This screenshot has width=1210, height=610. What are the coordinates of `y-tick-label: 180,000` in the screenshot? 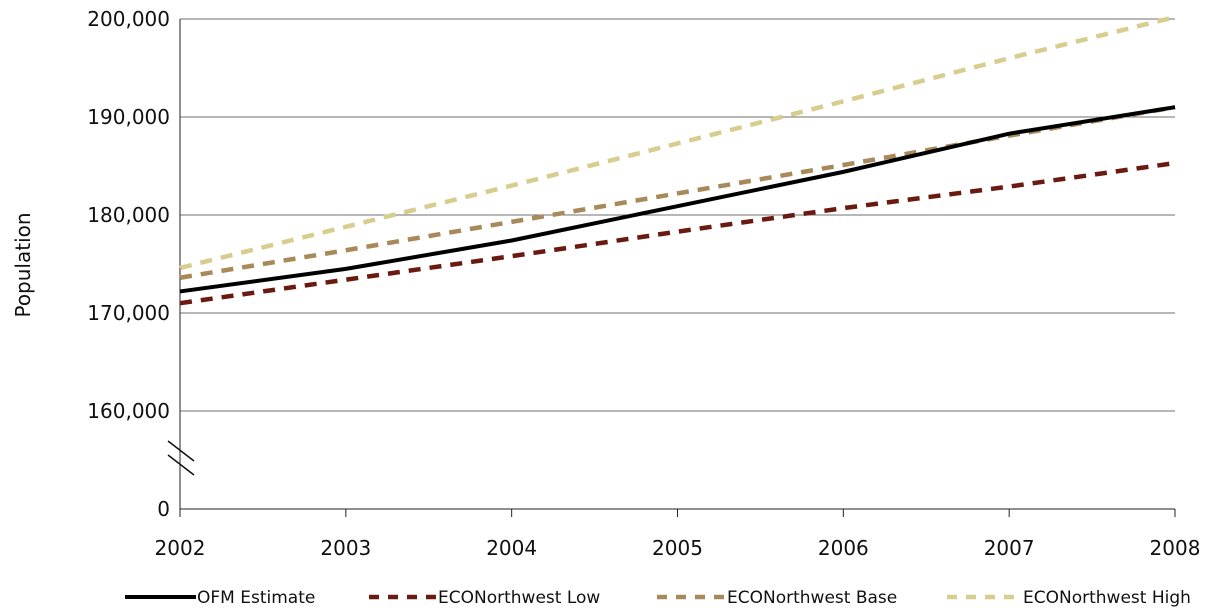 It's located at (128, 215).